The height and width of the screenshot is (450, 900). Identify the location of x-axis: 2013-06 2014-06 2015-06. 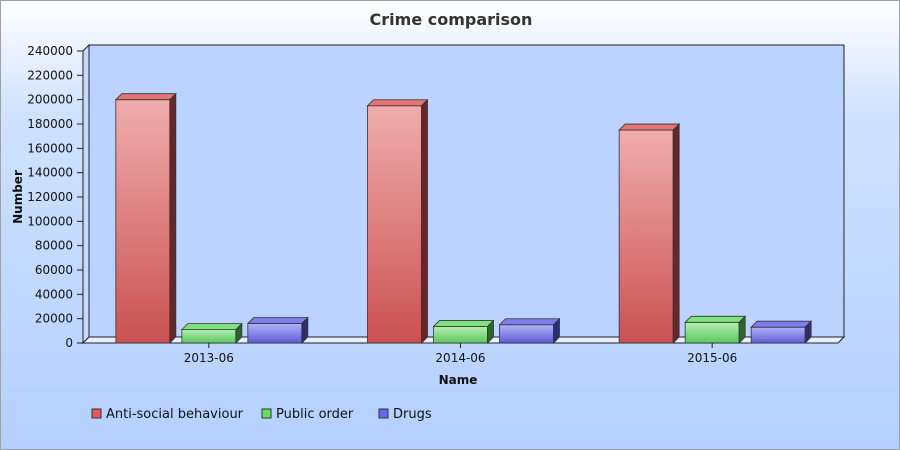
(460, 354).